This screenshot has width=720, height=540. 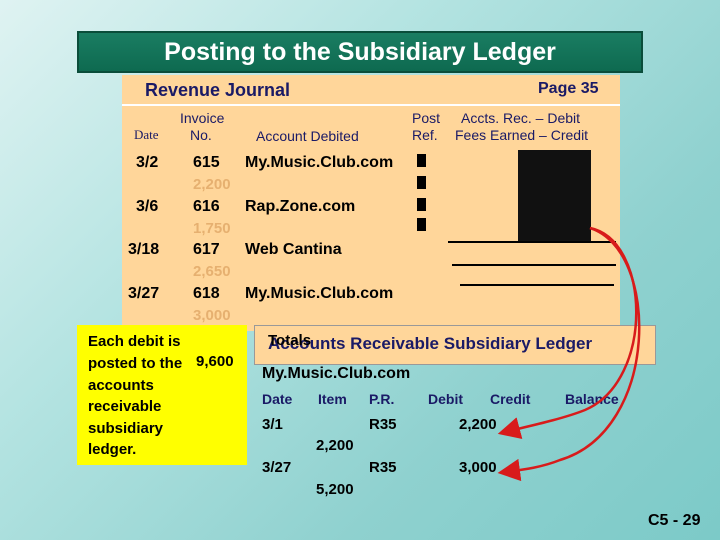 I want to click on row3-amount: 2,650, so click(x=212, y=271).